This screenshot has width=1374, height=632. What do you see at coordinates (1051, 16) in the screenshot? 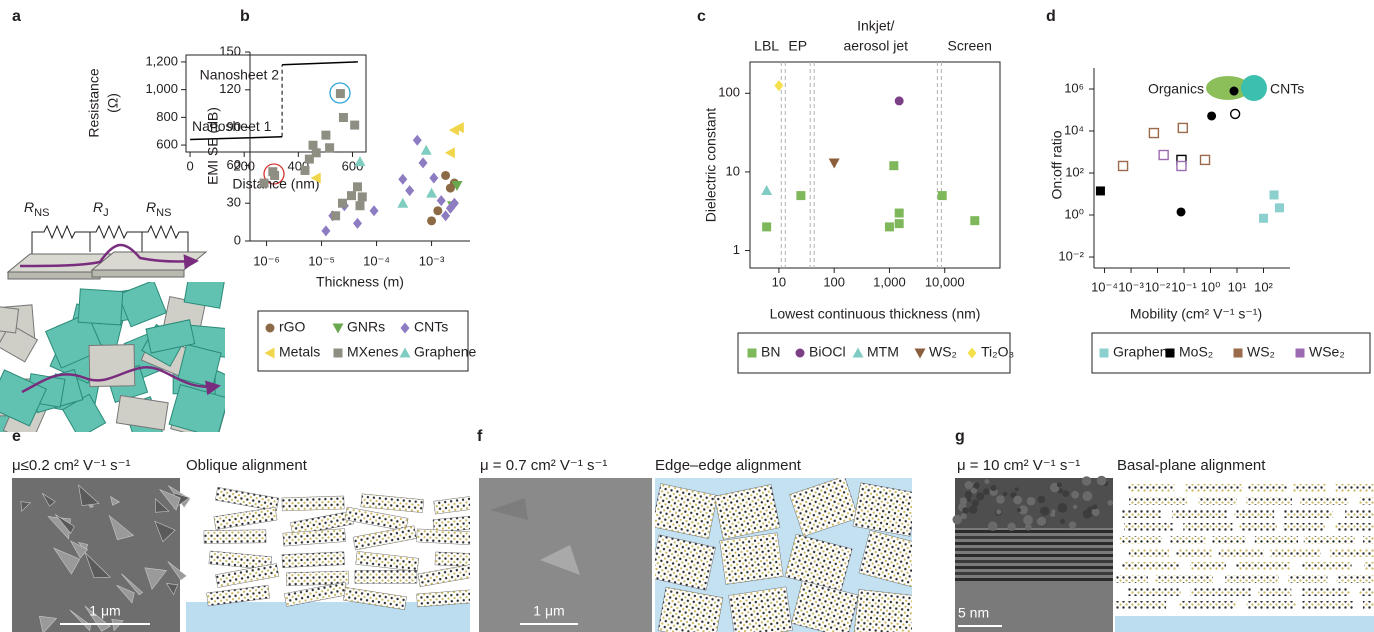
I see `panel-label: d` at bounding box center [1051, 16].